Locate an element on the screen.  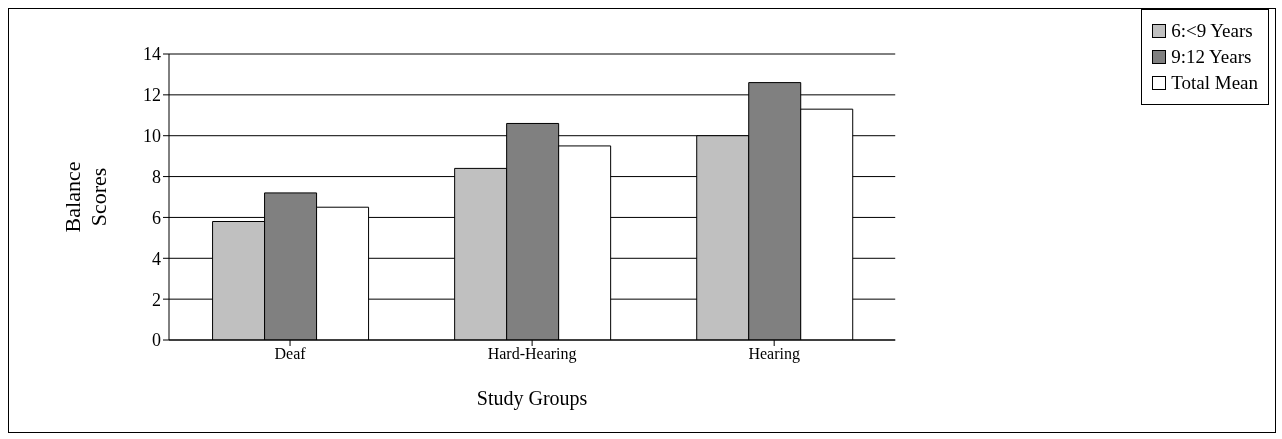
y-tick-label: 6 is located at coordinates (156, 217).